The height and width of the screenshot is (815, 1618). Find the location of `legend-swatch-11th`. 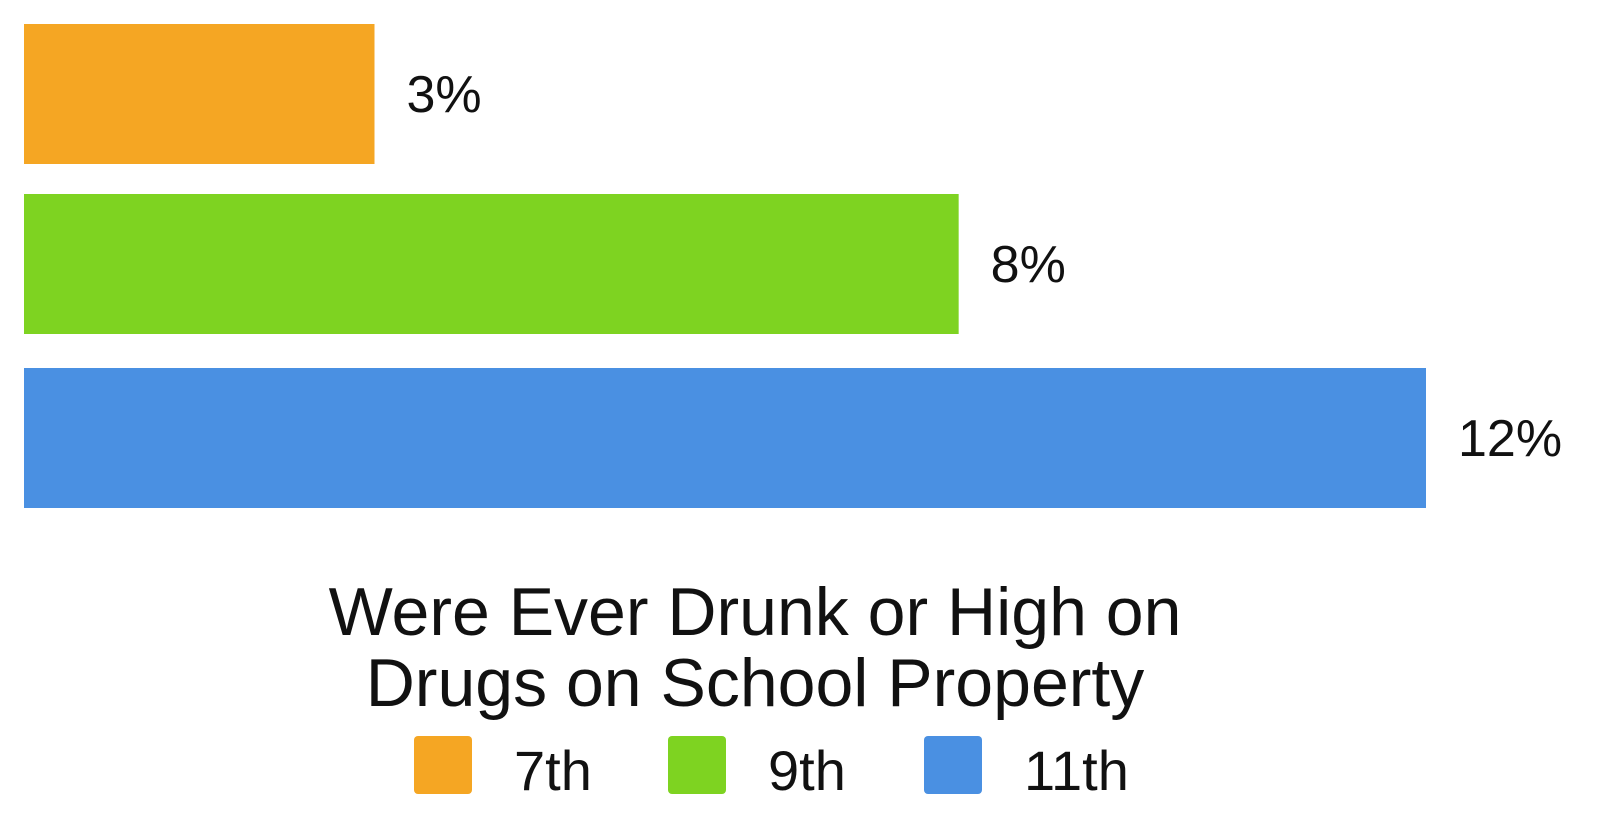

legend-swatch-11th is located at coordinates (953, 765).